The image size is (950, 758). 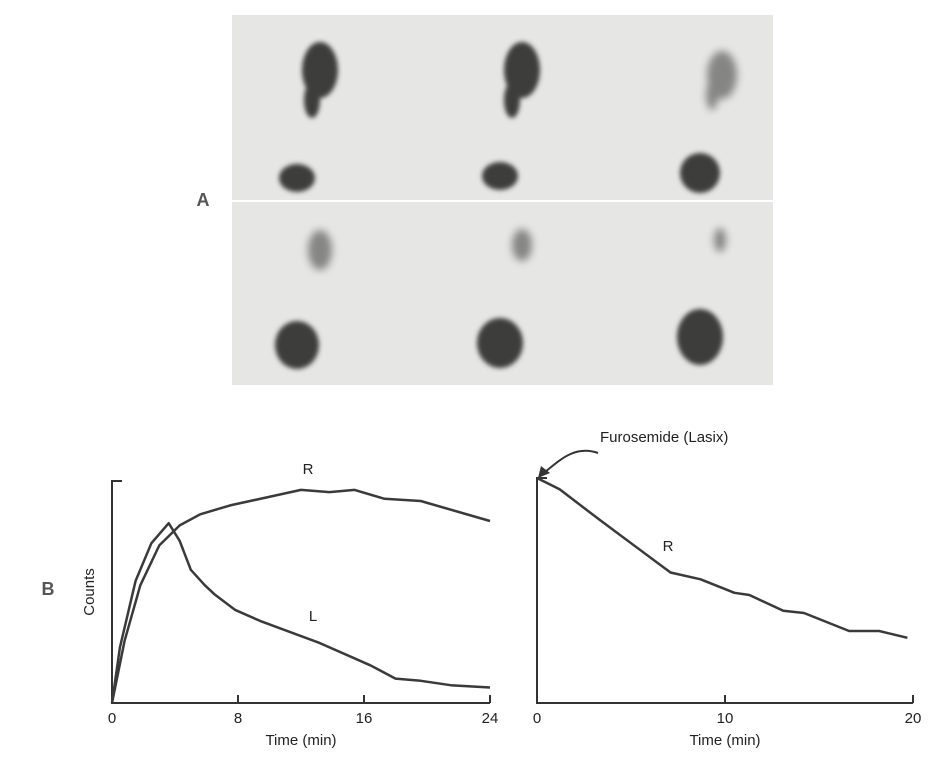 What do you see at coordinates (490, 718) in the screenshot?
I see `x-tick-label: 24` at bounding box center [490, 718].